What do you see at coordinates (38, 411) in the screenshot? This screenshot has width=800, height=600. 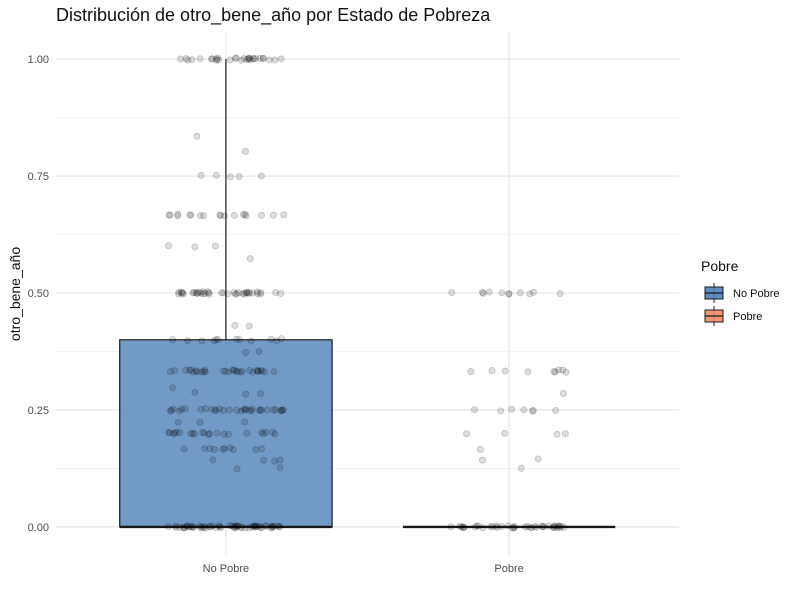 I see `y-tick-label: 0.25` at bounding box center [38, 411].